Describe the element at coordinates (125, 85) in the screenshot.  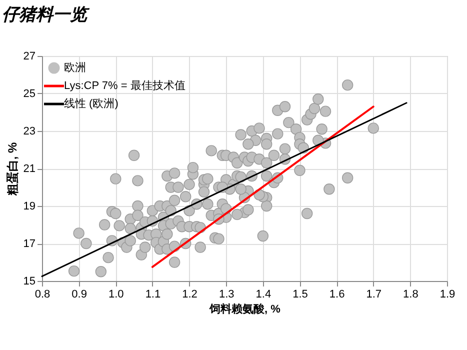
I see `legend-label: Lys:CP 7% = 最佳技术值` at that location.